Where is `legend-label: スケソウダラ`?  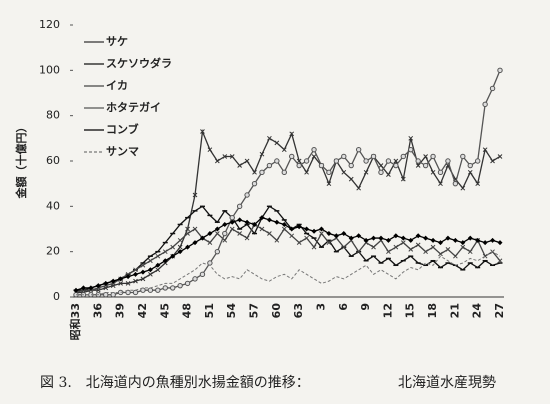
legend-label: スケソウダラ is located at coordinates (139, 63).